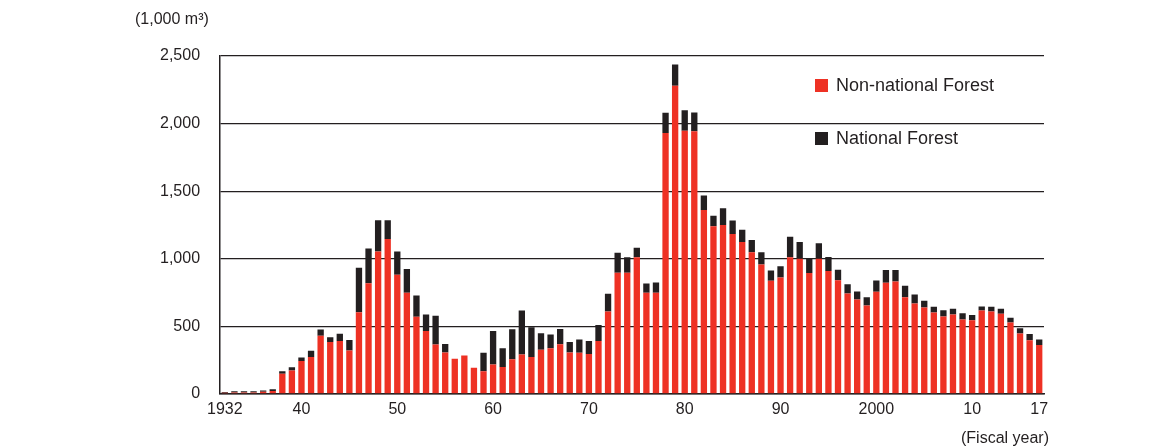 The height and width of the screenshot is (447, 1164). I want to click on x-axis-title: (Fiscal year), so click(1004, 437).